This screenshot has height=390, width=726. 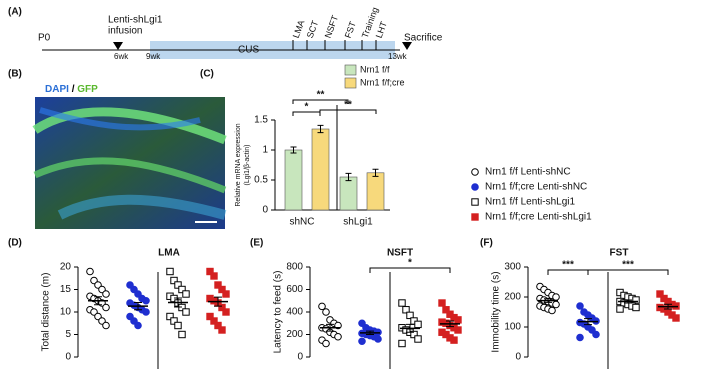 I want to click on week-label: 9wk, so click(x=153, y=56).